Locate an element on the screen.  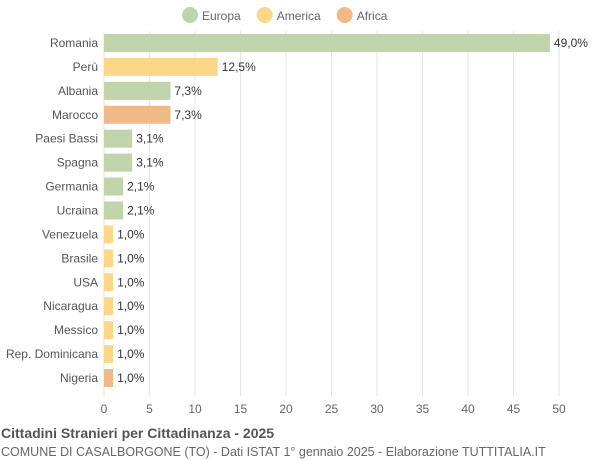
x-tick-label: 50 is located at coordinates (559, 409).